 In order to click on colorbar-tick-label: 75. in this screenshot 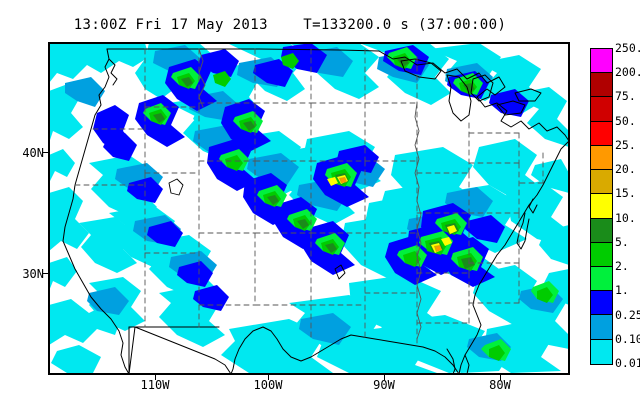, I will do `click(625, 96)`.